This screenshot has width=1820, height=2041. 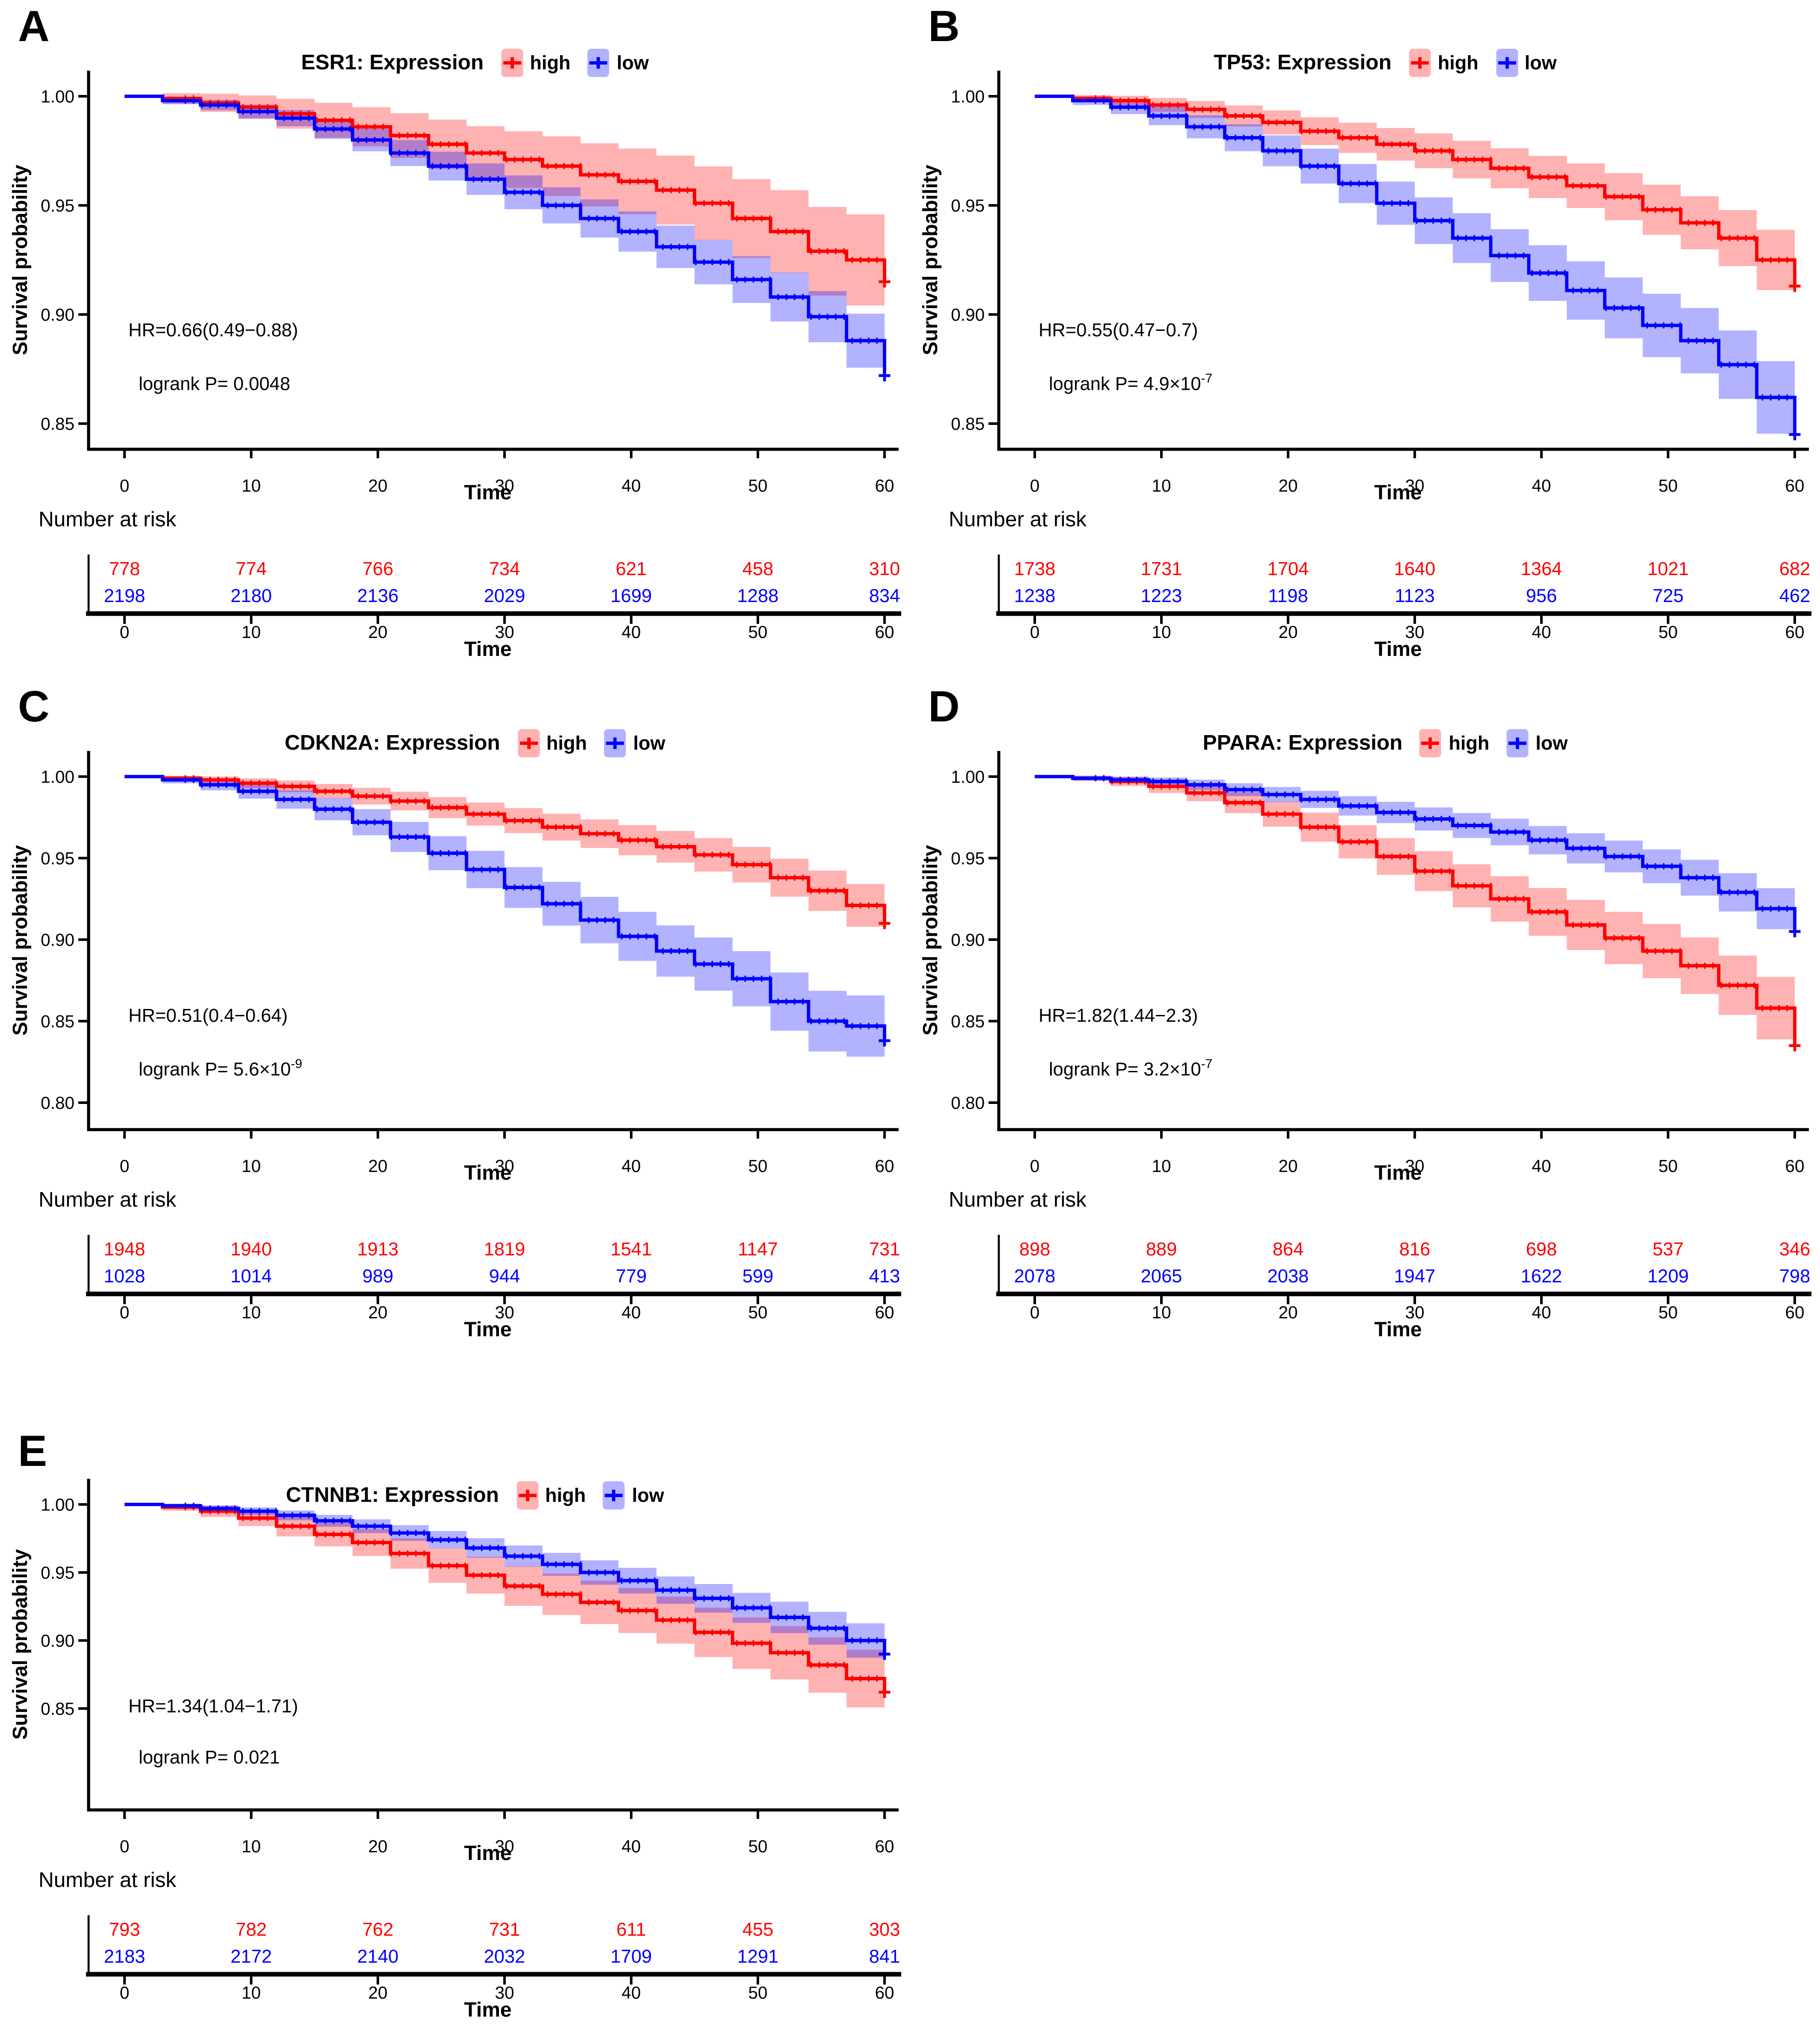 What do you see at coordinates (758, 569) in the screenshot?
I see `risk-count: 458` at bounding box center [758, 569].